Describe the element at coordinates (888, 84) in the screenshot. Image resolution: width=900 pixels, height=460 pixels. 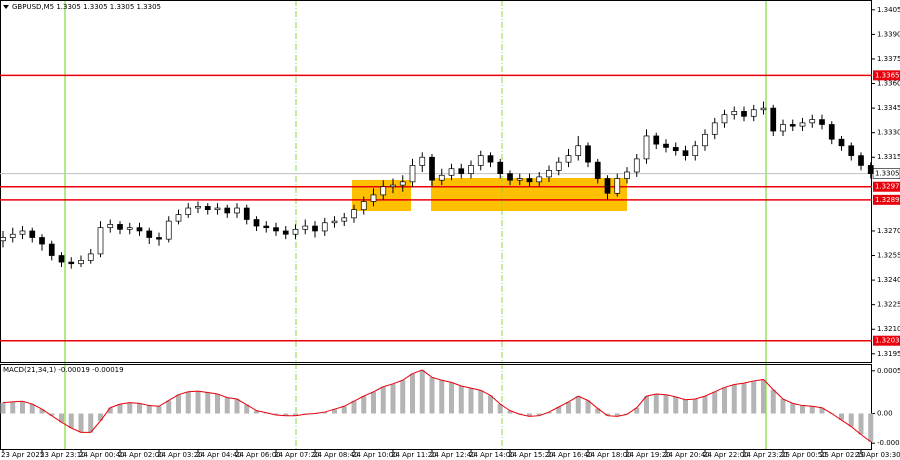
I see `y-tick-label: 1.3360` at that location.